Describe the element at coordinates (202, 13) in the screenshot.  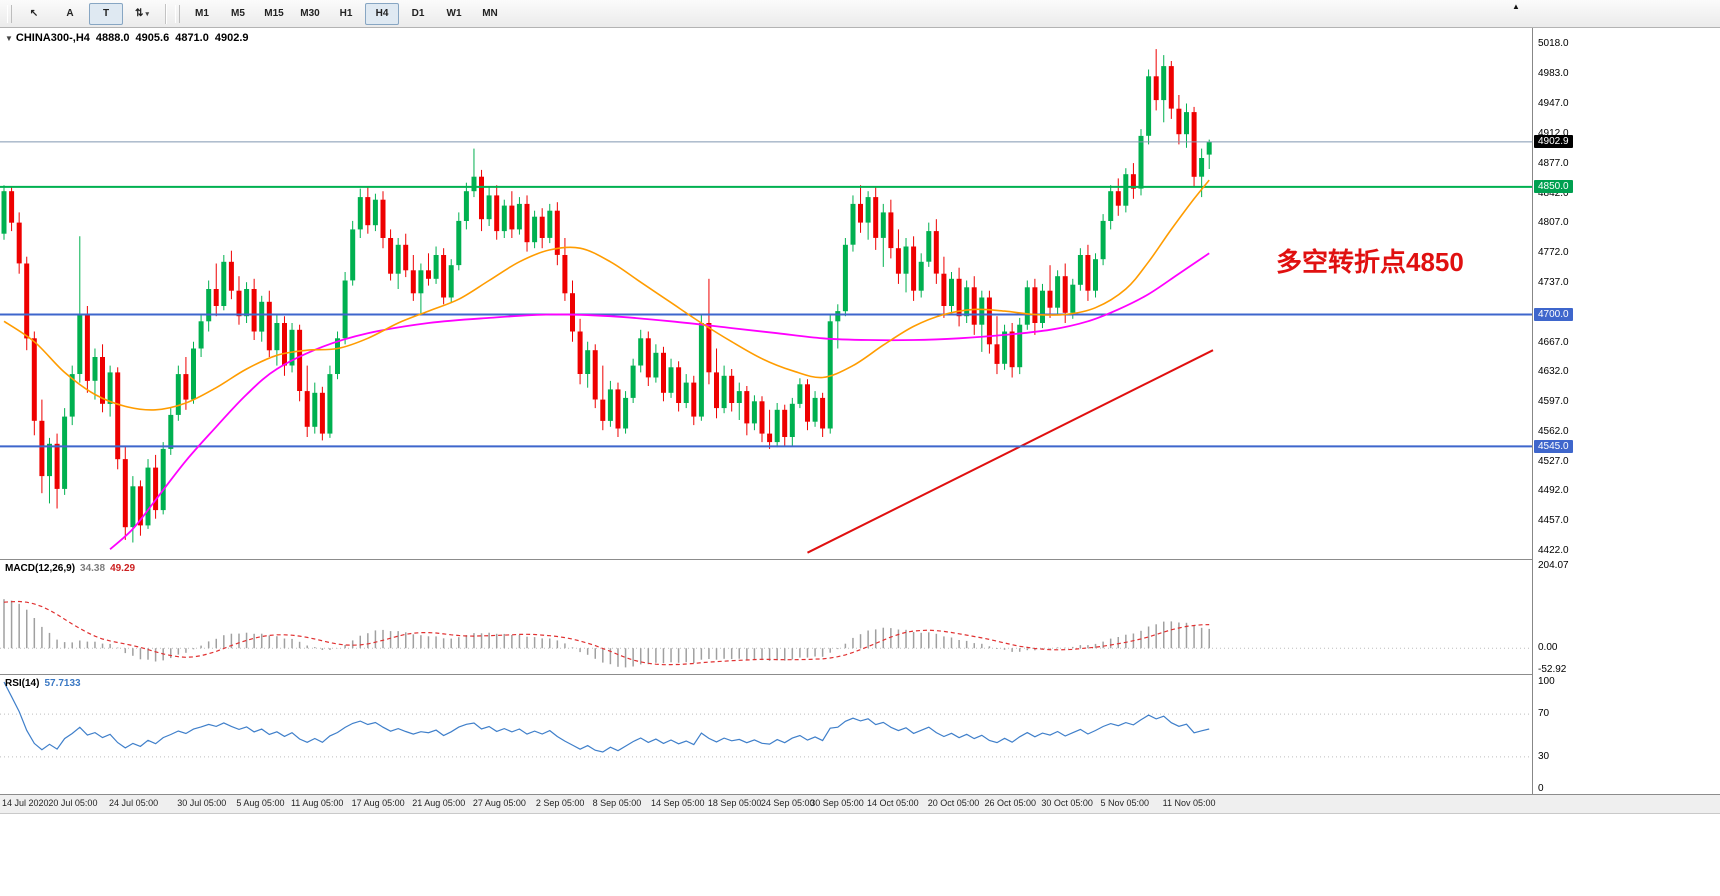
I see `timeframe-m1-button: M1` at that location.